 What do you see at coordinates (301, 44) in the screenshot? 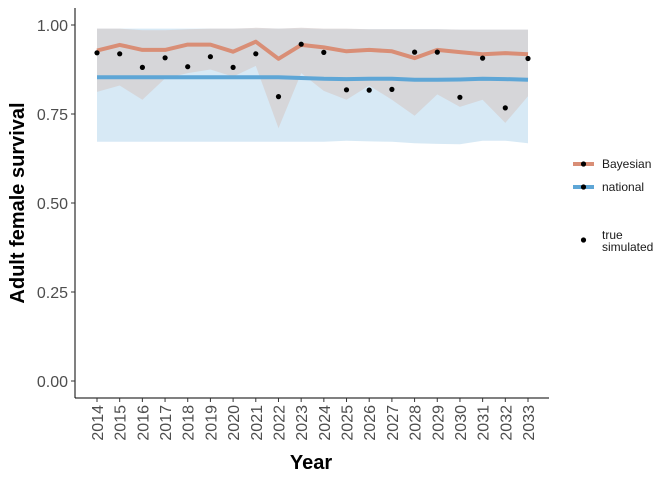
I see `point-2023` at bounding box center [301, 44].